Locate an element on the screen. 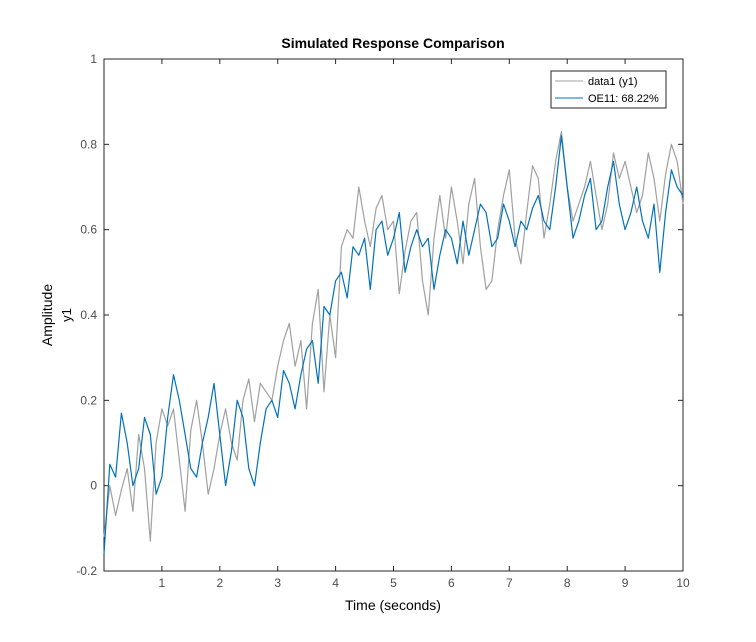 Image resolution: width=756 pixels, height=642 pixels. x-tick-label: 7 is located at coordinates (509, 583).